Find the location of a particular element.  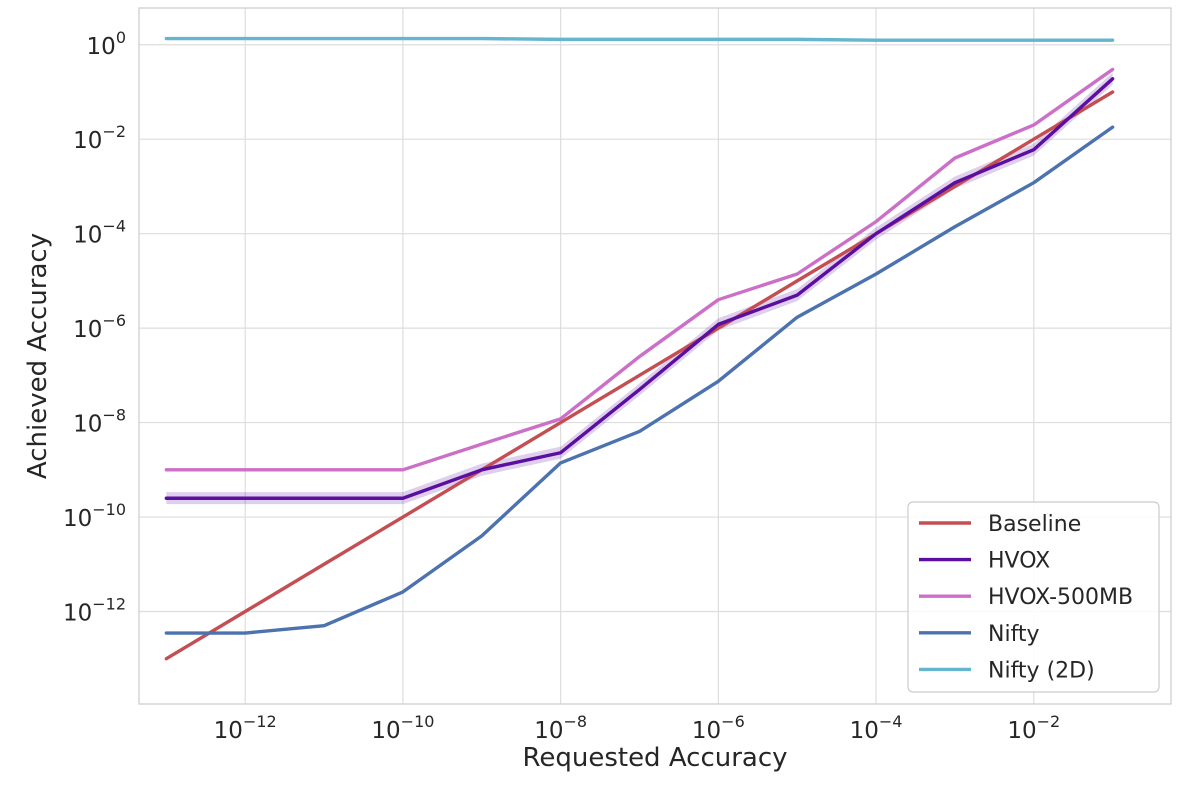

x-tick-label: 10⁻⁴ is located at coordinates (876, 728).